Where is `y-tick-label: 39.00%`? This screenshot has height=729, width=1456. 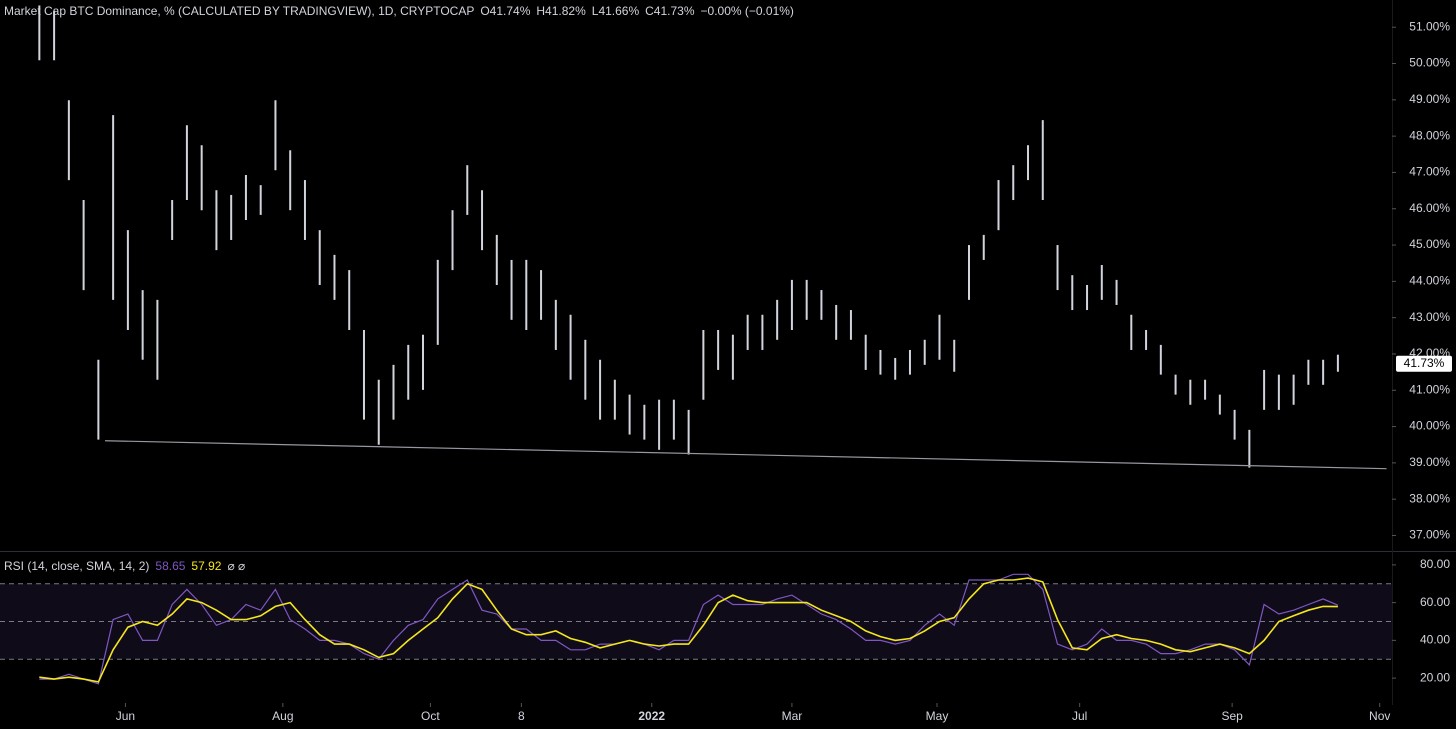 y-tick-label: 39.00% is located at coordinates (1429, 462).